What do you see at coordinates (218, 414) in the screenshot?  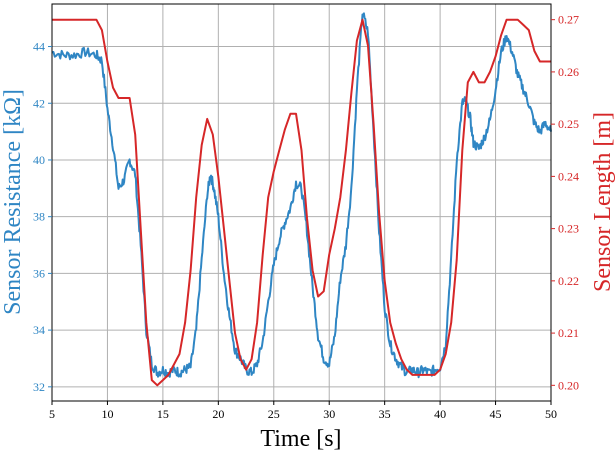 I see `x-tick-label: 20` at bounding box center [218, 414].